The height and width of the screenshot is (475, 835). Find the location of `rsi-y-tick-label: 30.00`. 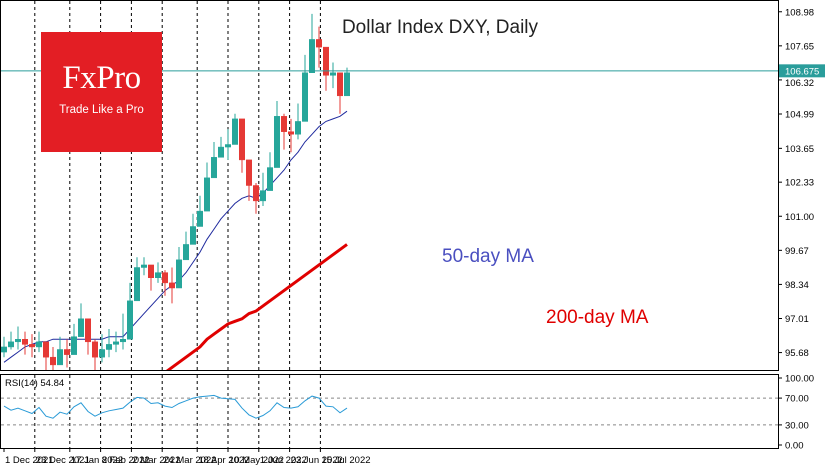

rsi-y-tick-label: 30.00 is located at coordinates (797, 425).